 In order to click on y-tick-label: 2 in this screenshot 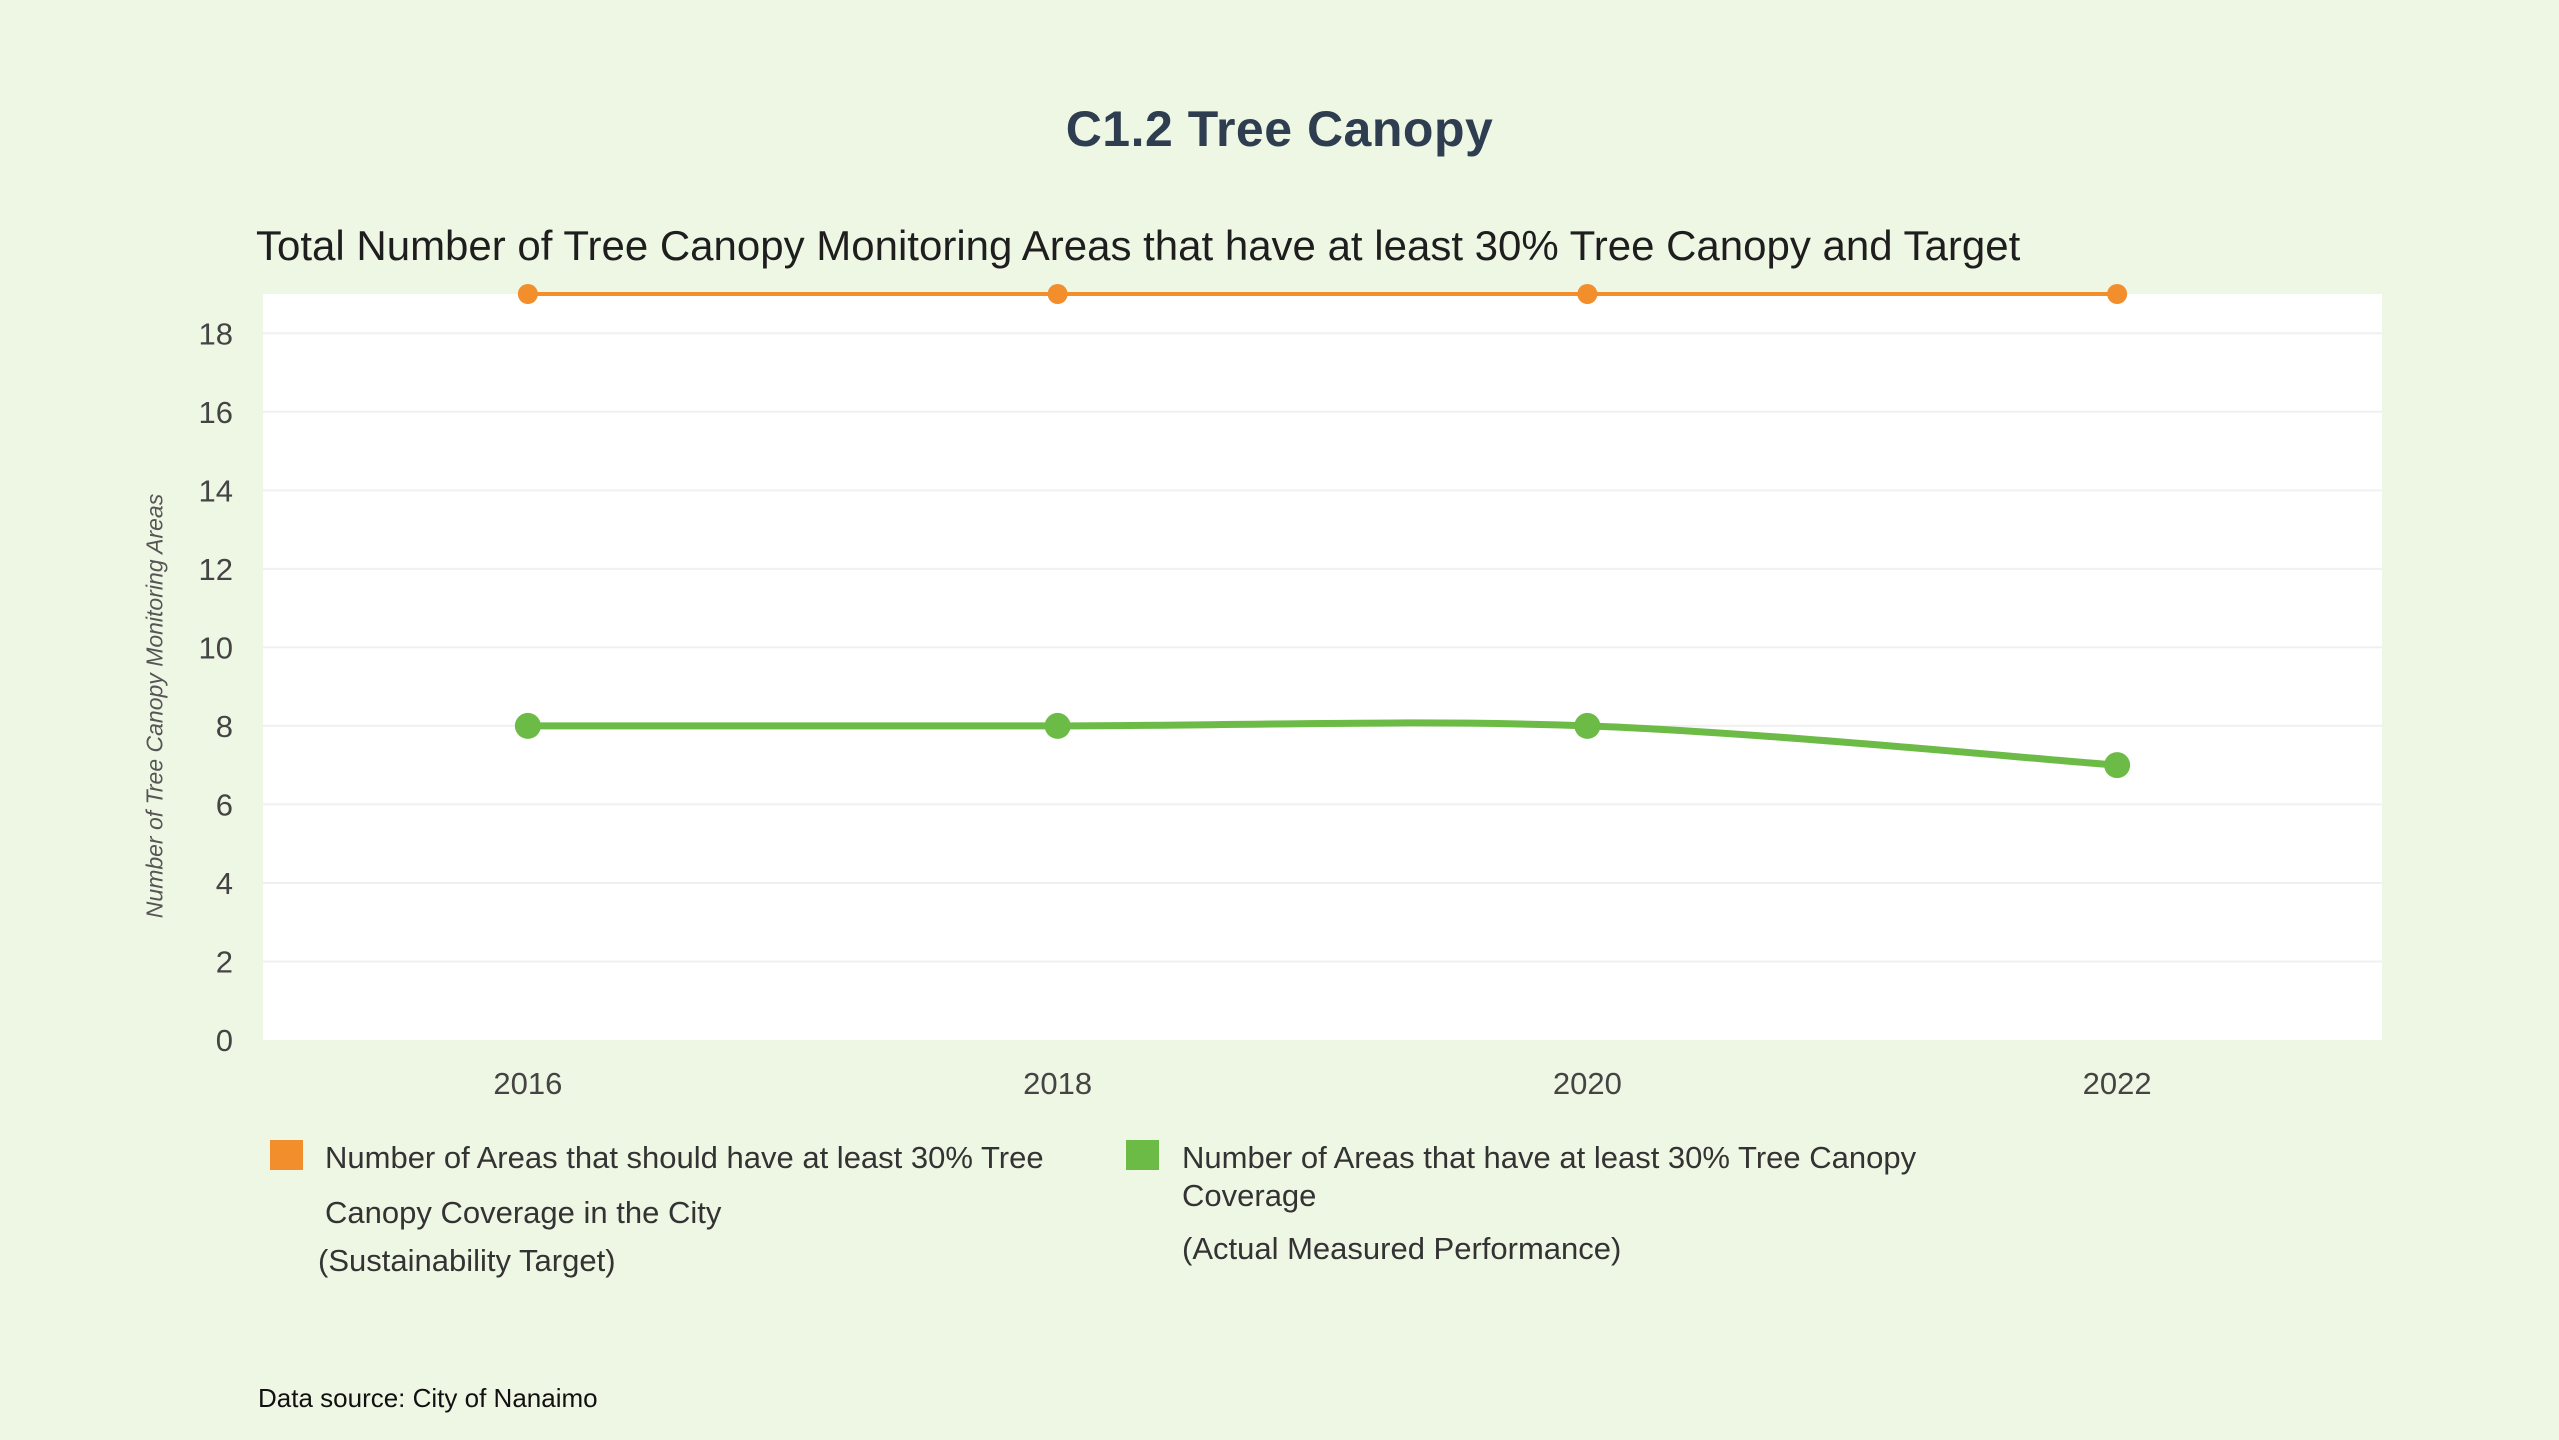, I will do `click(224, 961)`.